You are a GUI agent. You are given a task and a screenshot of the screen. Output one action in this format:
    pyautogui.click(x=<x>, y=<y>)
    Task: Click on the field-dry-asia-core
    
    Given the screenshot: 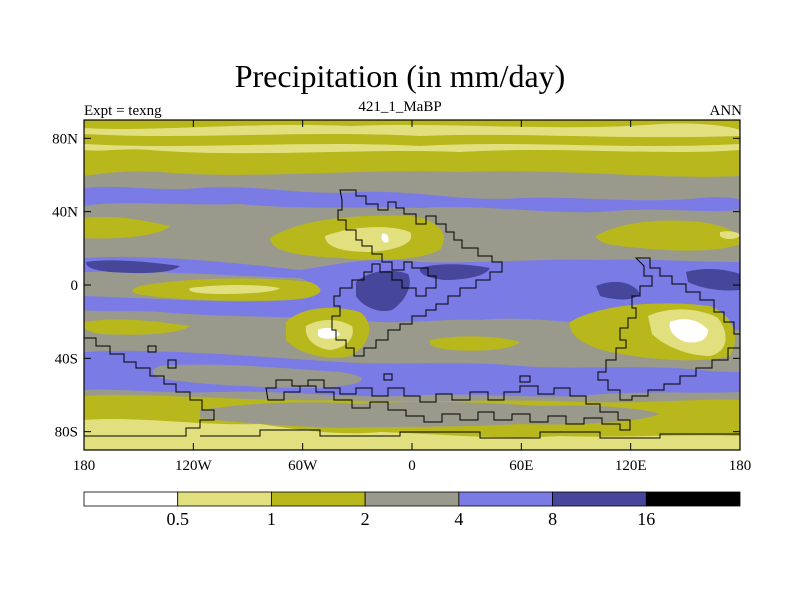 What is the action you would take?
    pyautogui.click(x=730, y=235)
    